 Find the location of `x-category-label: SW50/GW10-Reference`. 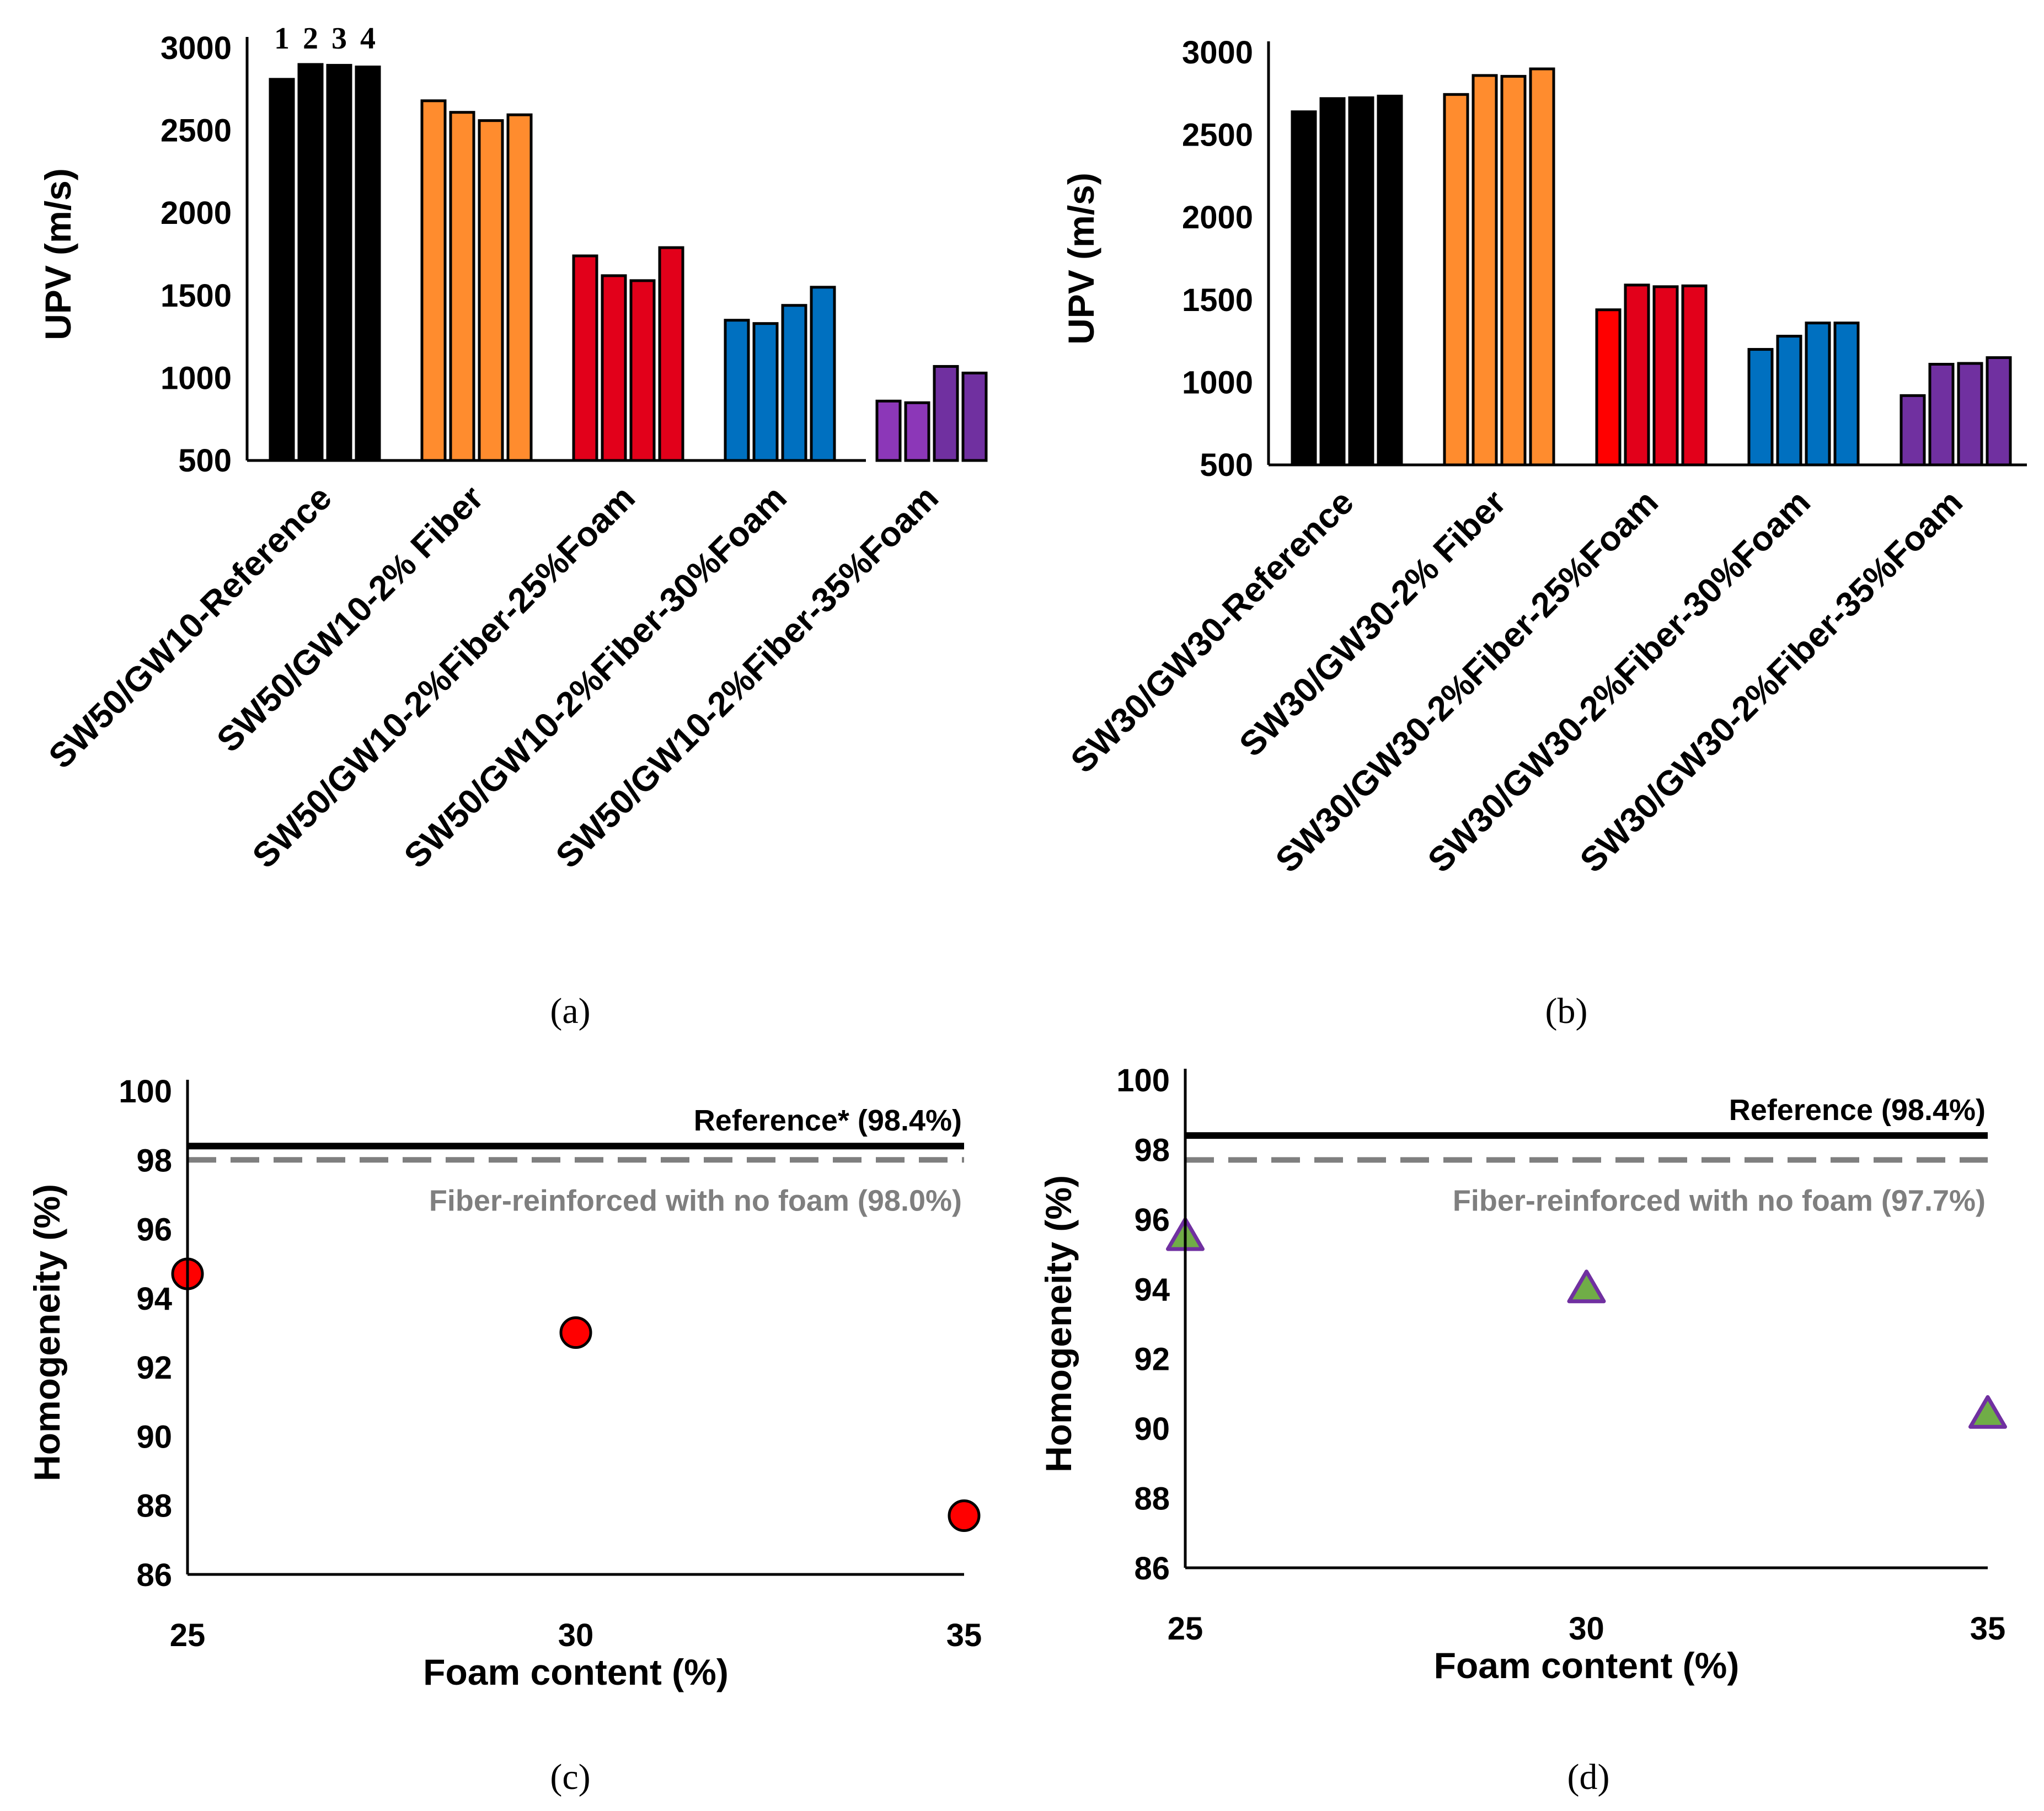

x-category-label: SW50/GW10-Reference is located at coordinates (190, 627).